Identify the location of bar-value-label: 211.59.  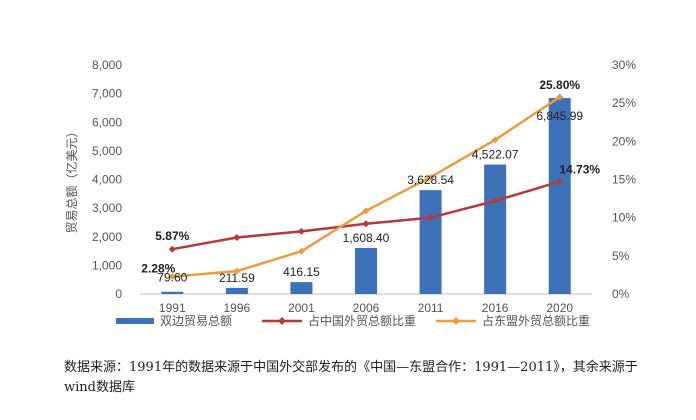
(237, 278).